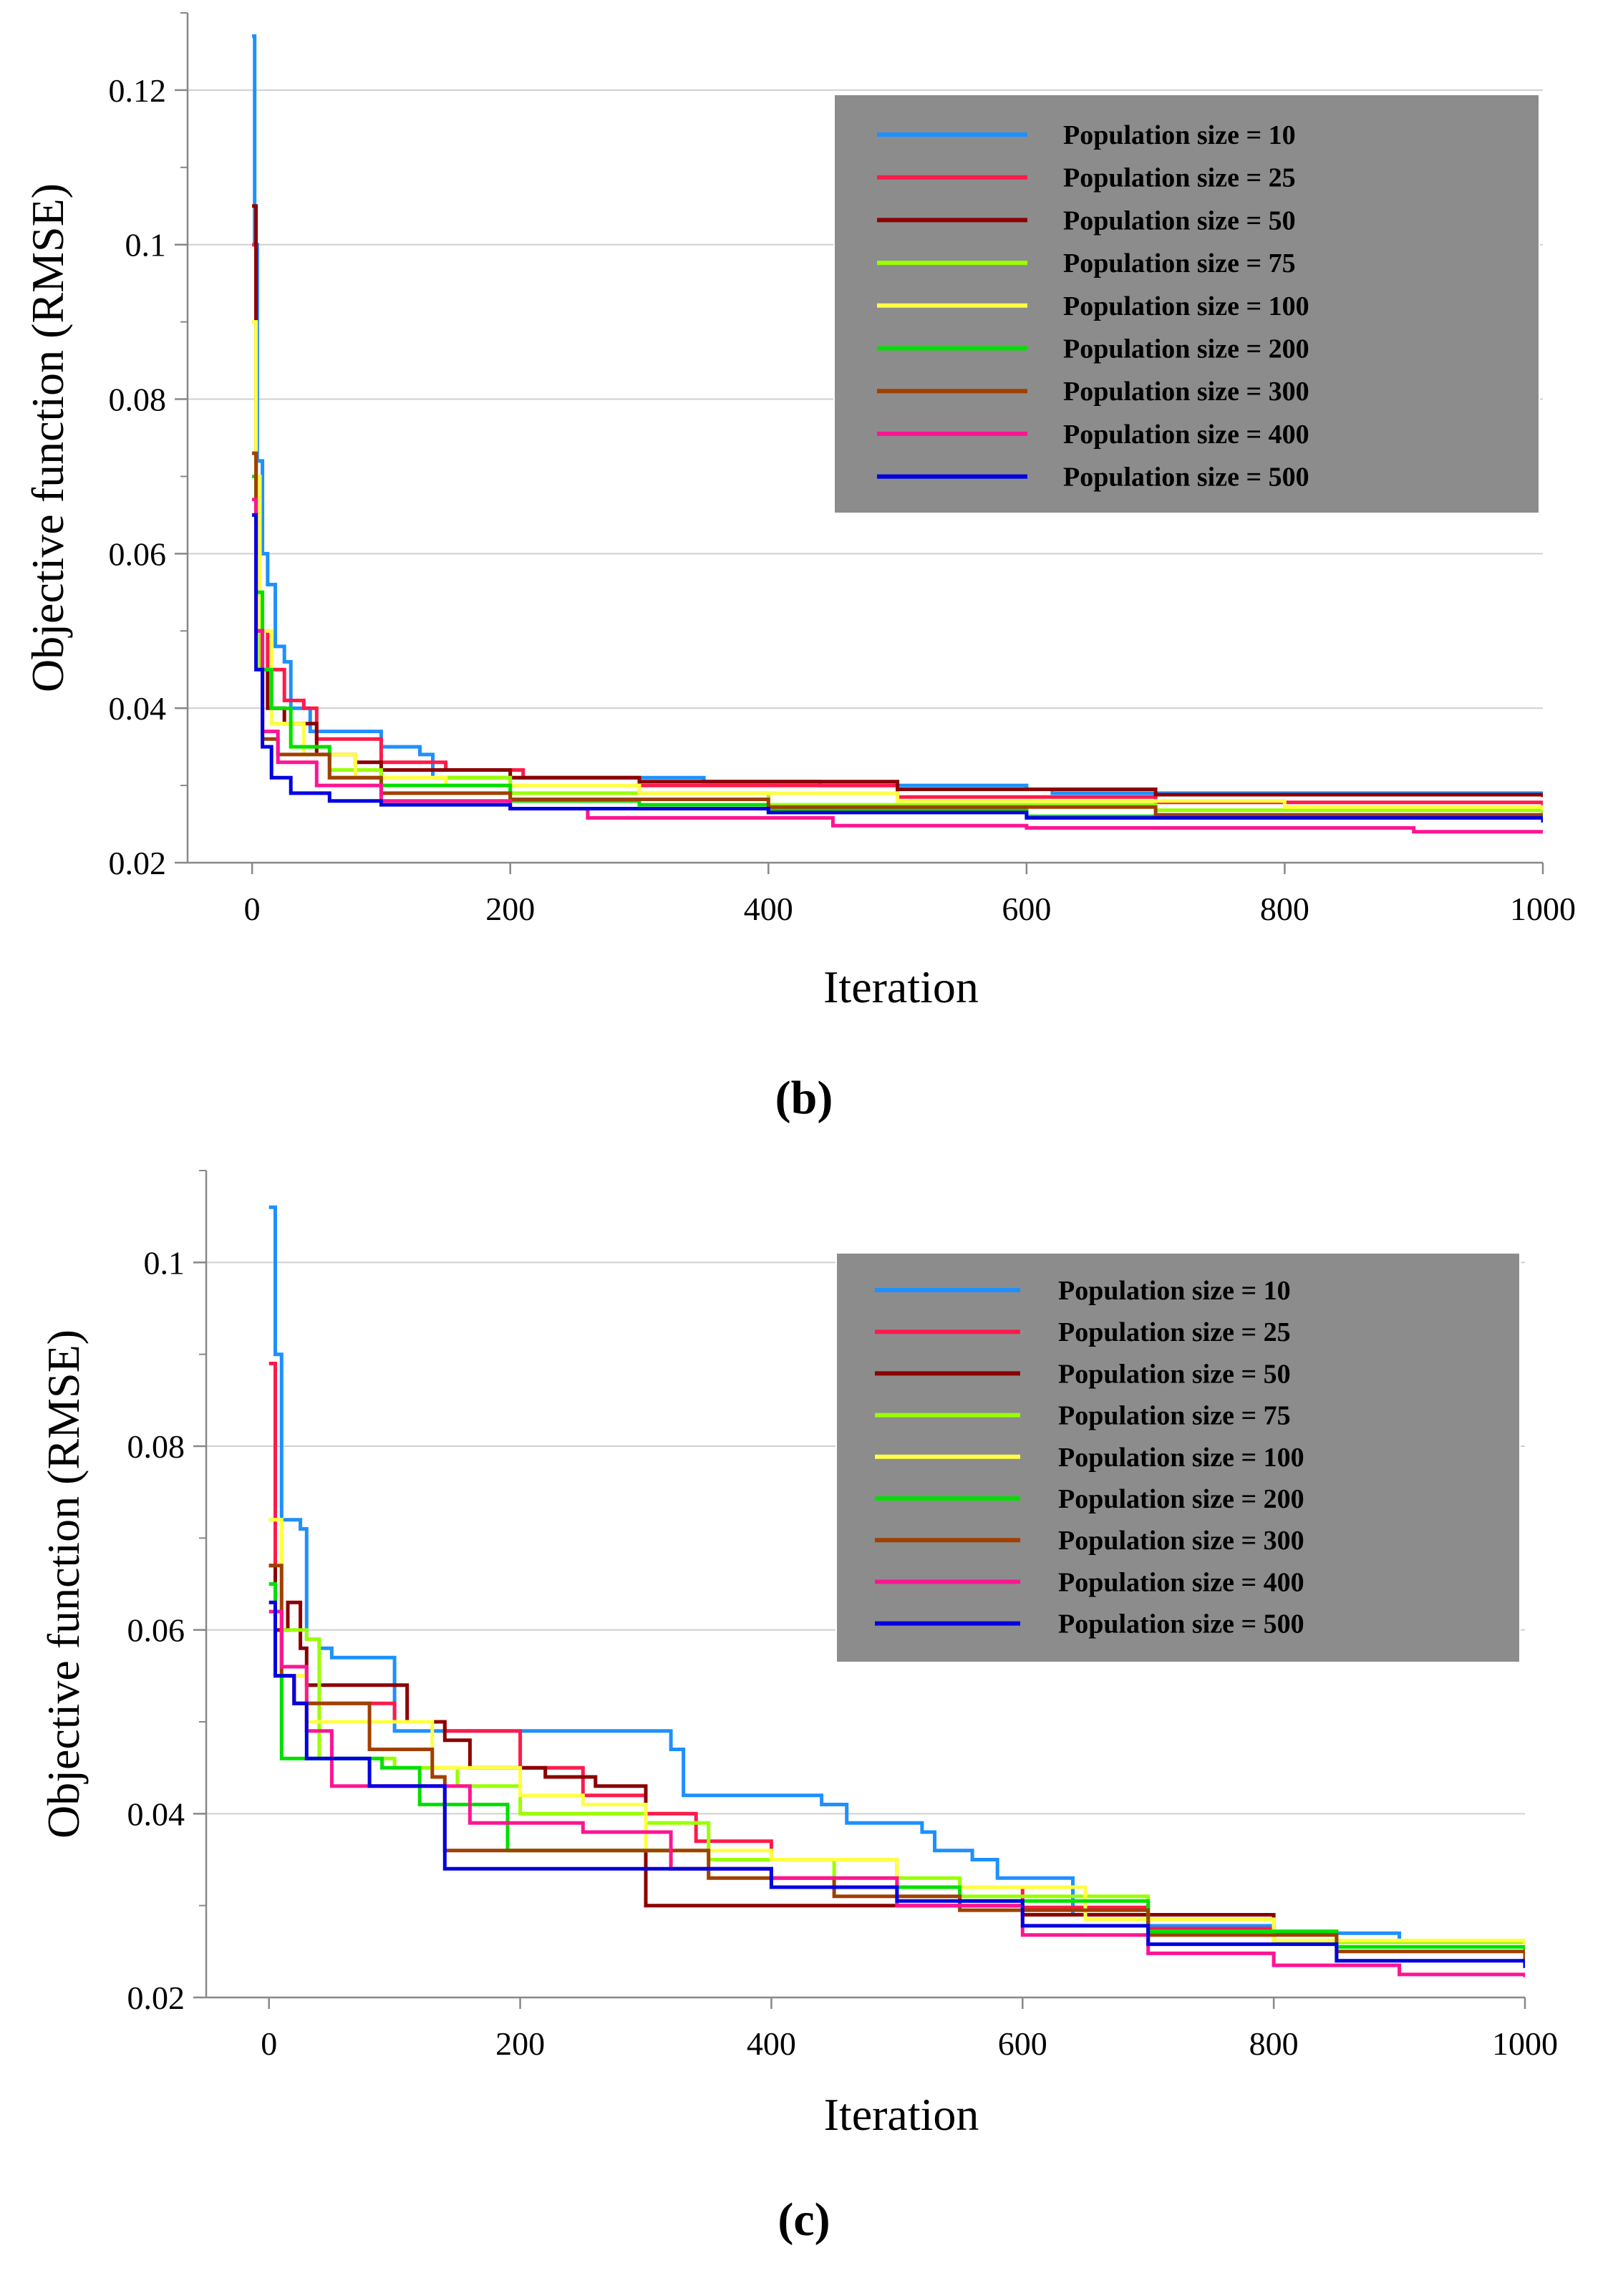 Image resolution: width=1608 pixels, height=2296 pixels. What do you see at coordinates (804, 1098) in the screenshot?
I see `panel-caption: (b)` at bounding box center [804, 1098].